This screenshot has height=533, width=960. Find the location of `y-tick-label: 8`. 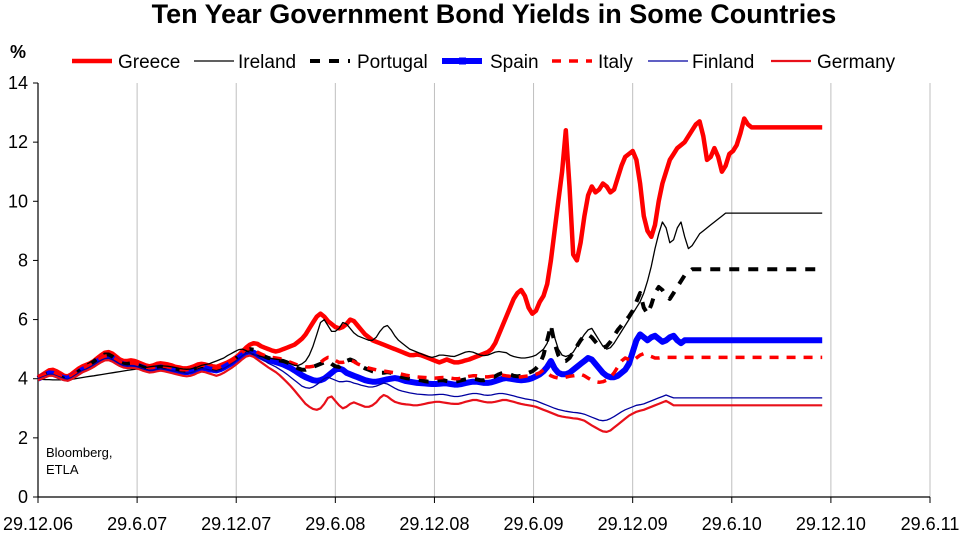

y-tick-label: 8 is located at coordinates (23, 260).